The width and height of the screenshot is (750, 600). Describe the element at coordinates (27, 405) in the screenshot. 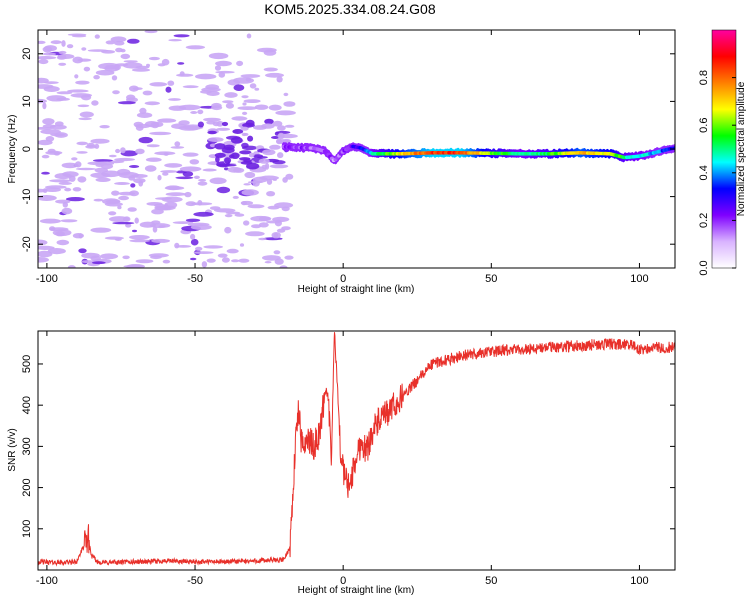

I see `y-tick-label: 400` at that location.